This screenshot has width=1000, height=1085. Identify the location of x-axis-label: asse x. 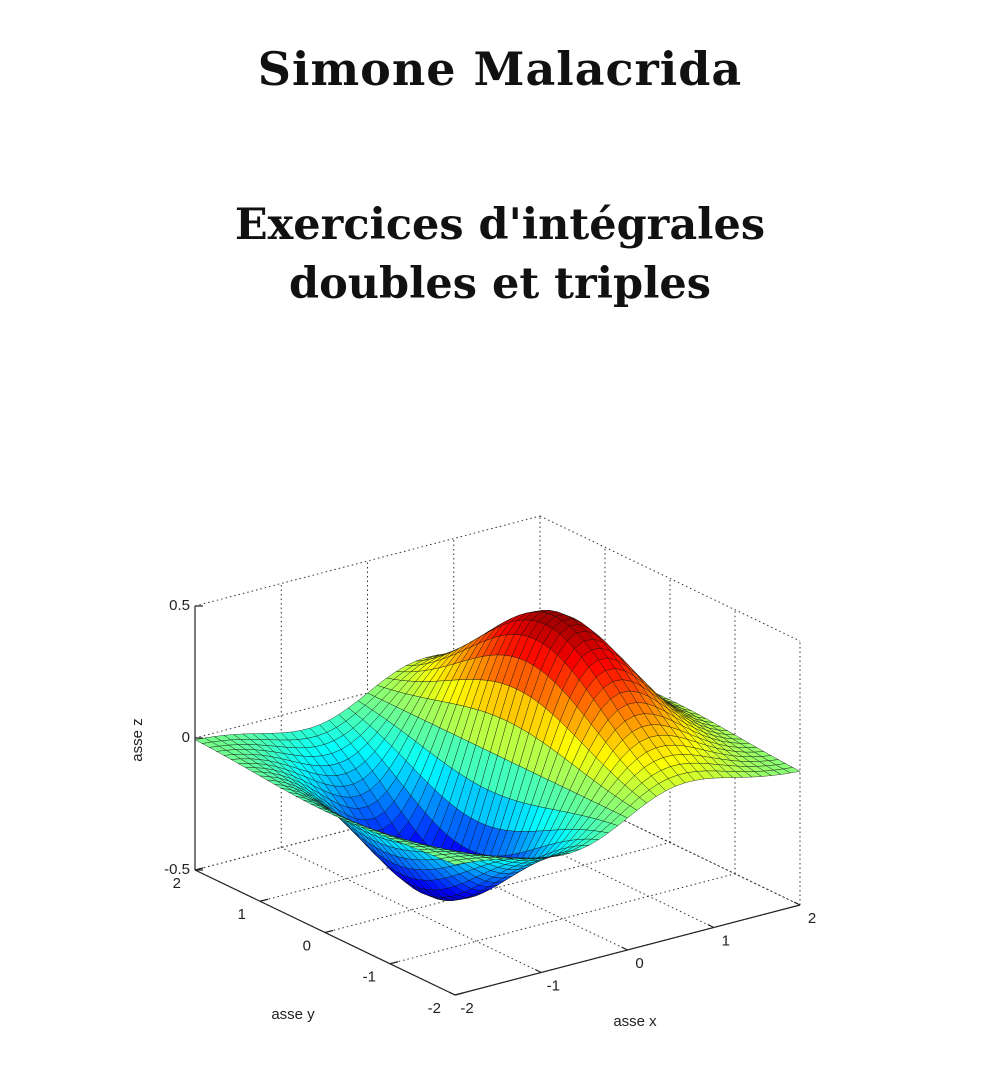
(635, 1021).